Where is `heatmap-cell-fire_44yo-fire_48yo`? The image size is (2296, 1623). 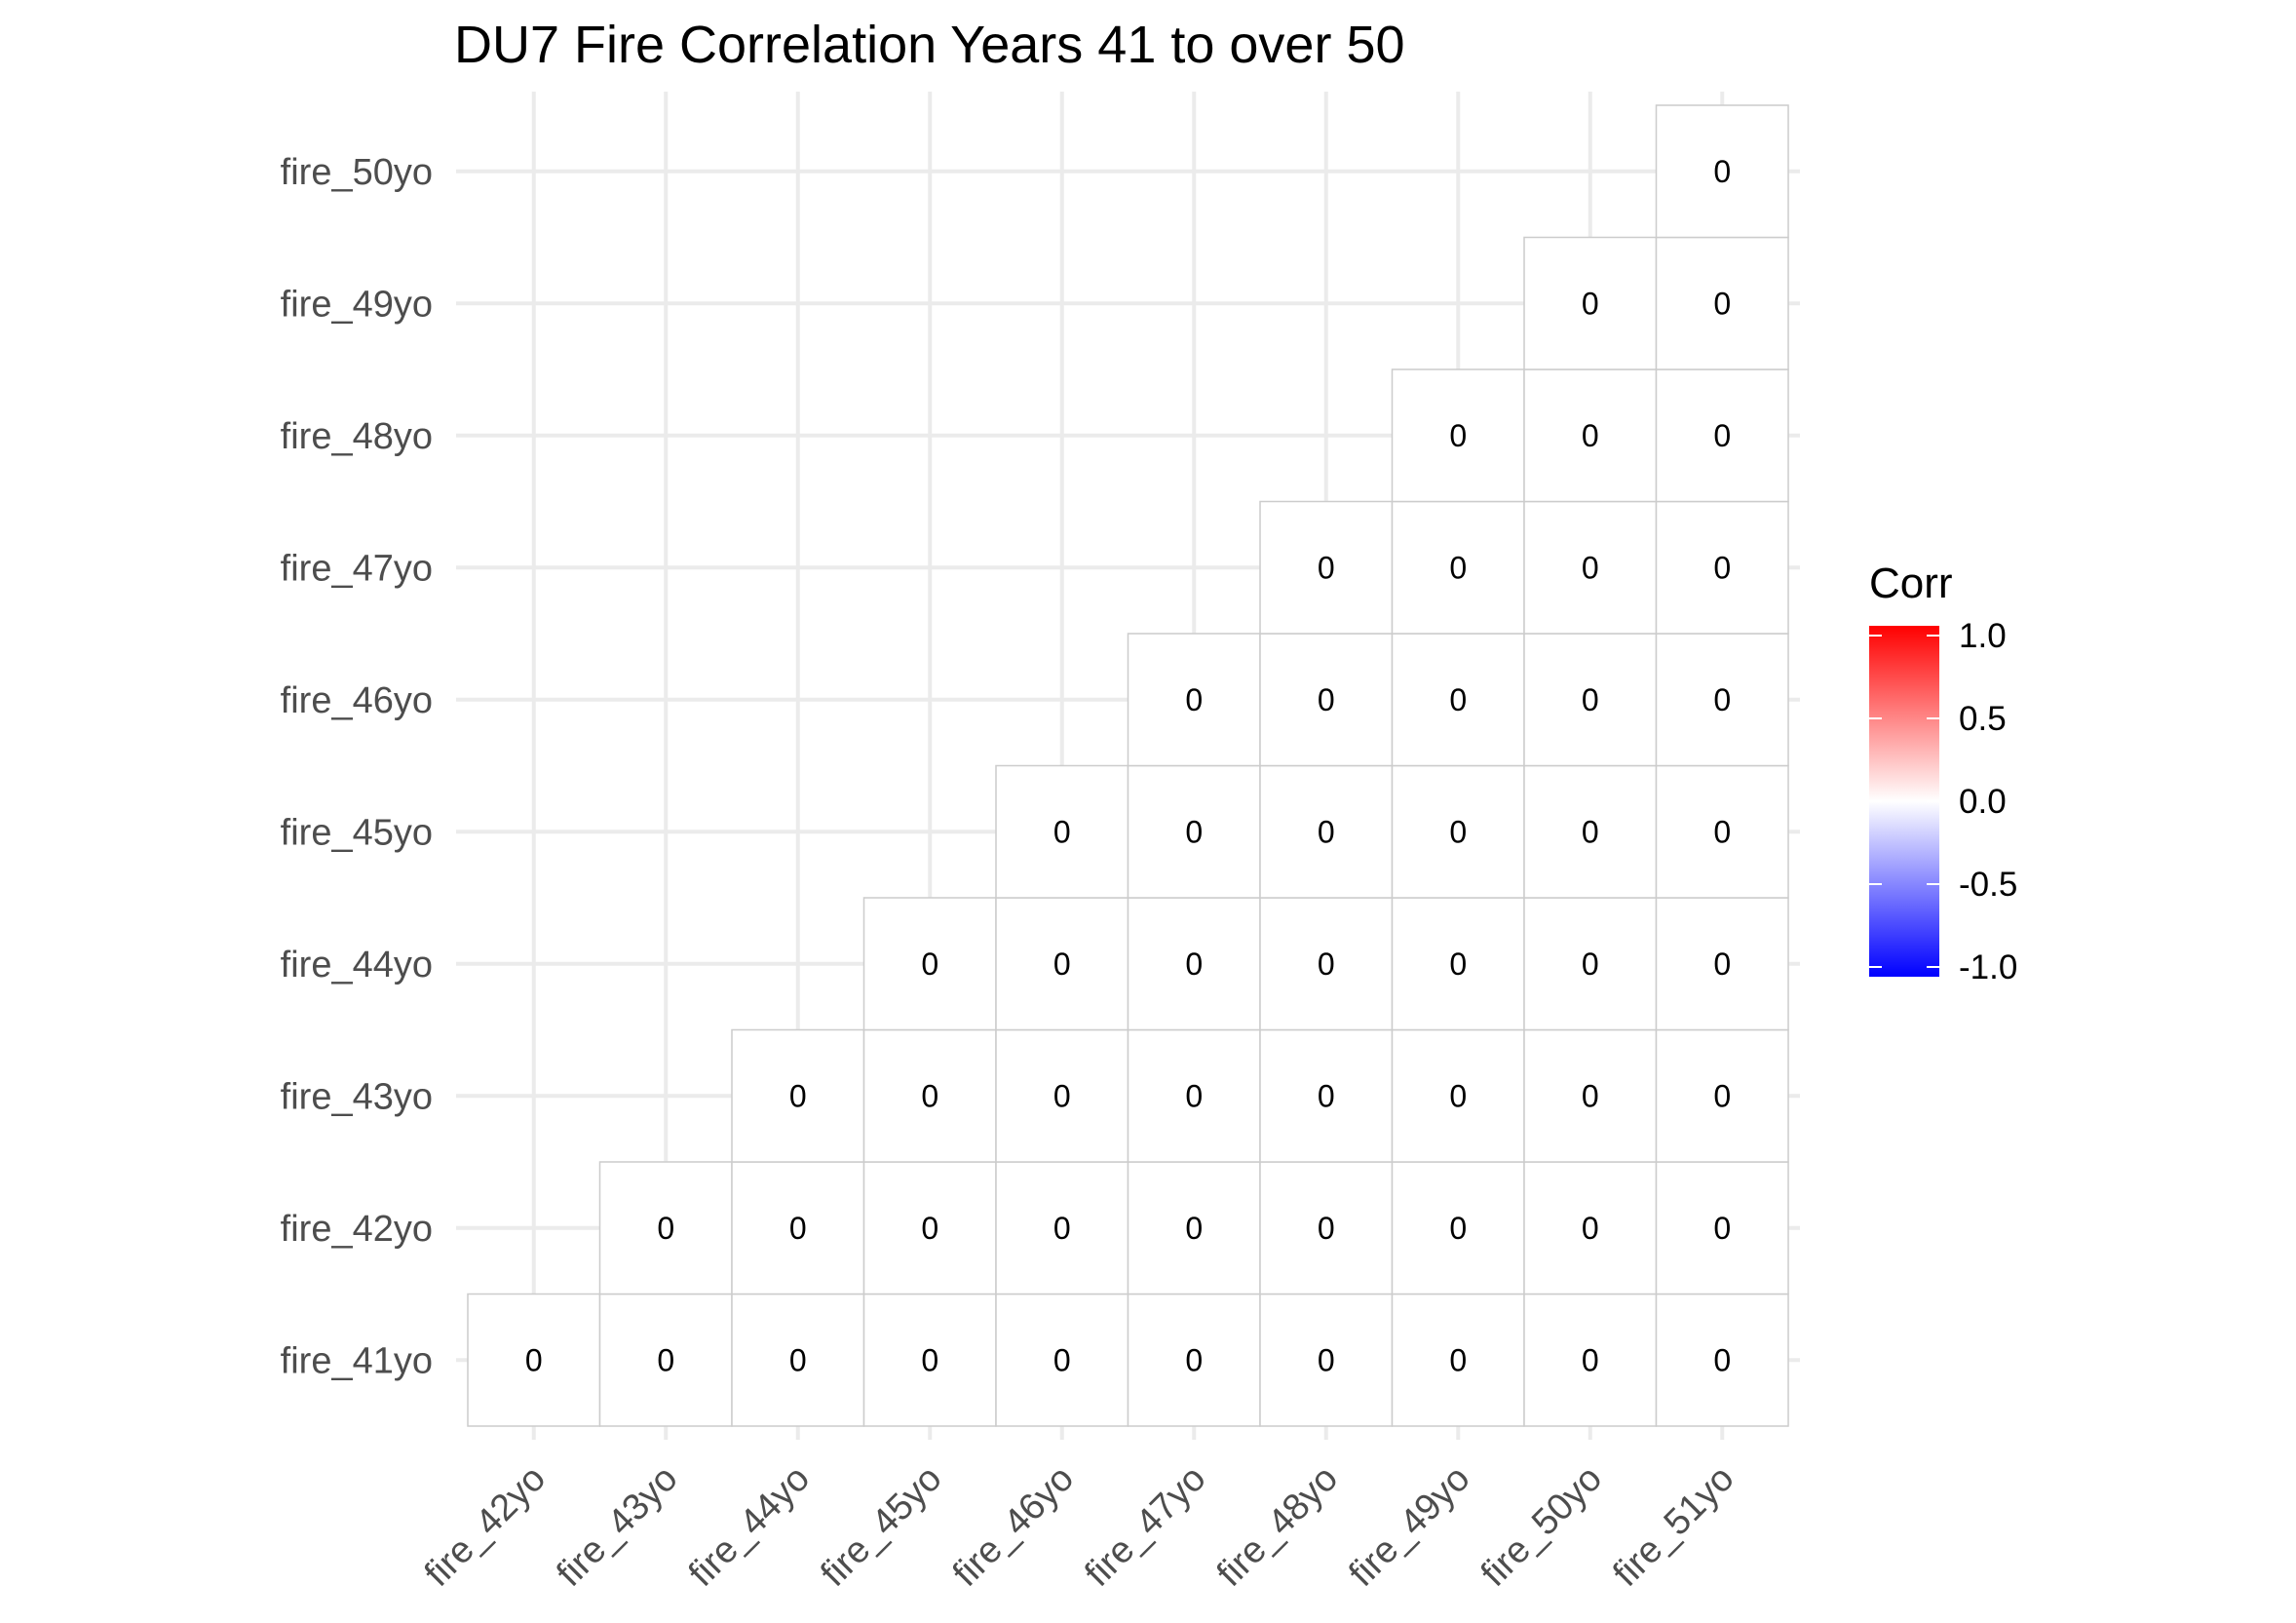 heatmap-cell-fire_44yo-fire_48yo is located at coordinates (1326, 964).